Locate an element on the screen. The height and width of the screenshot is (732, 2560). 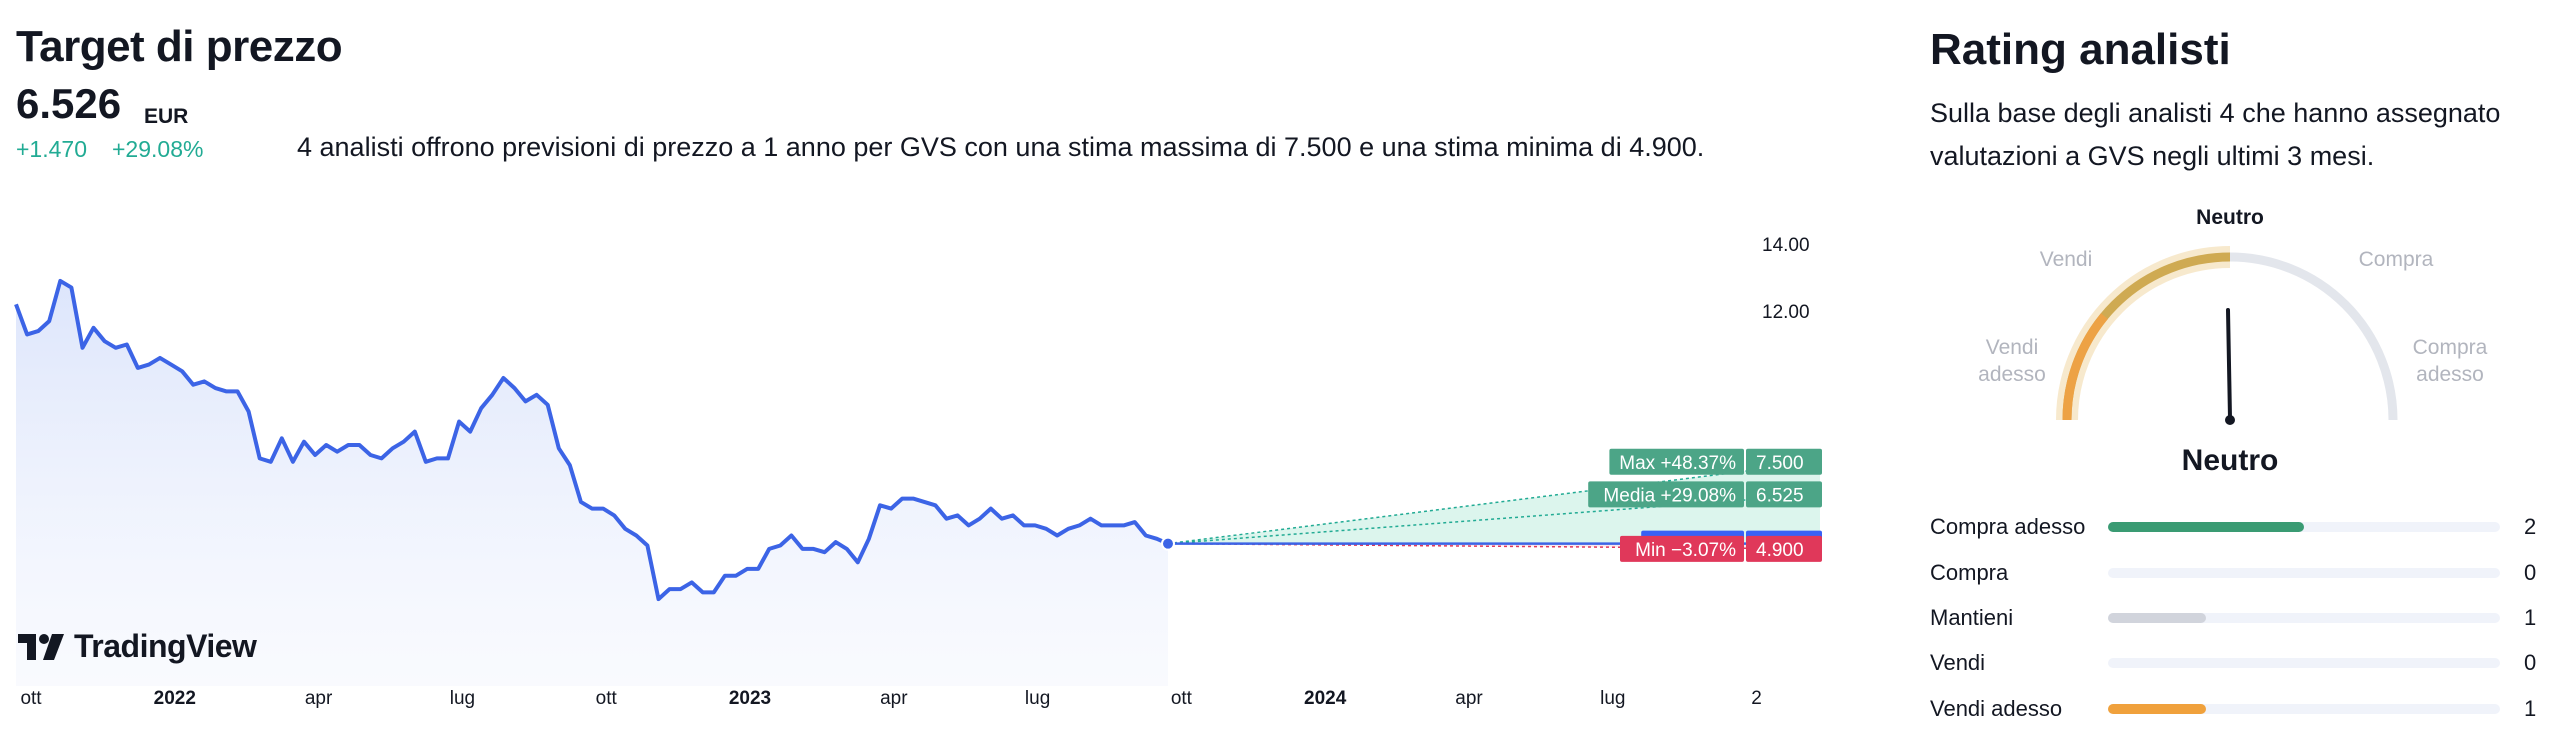
tradingview-logo: TradingView is located at coordinates (137, 646).